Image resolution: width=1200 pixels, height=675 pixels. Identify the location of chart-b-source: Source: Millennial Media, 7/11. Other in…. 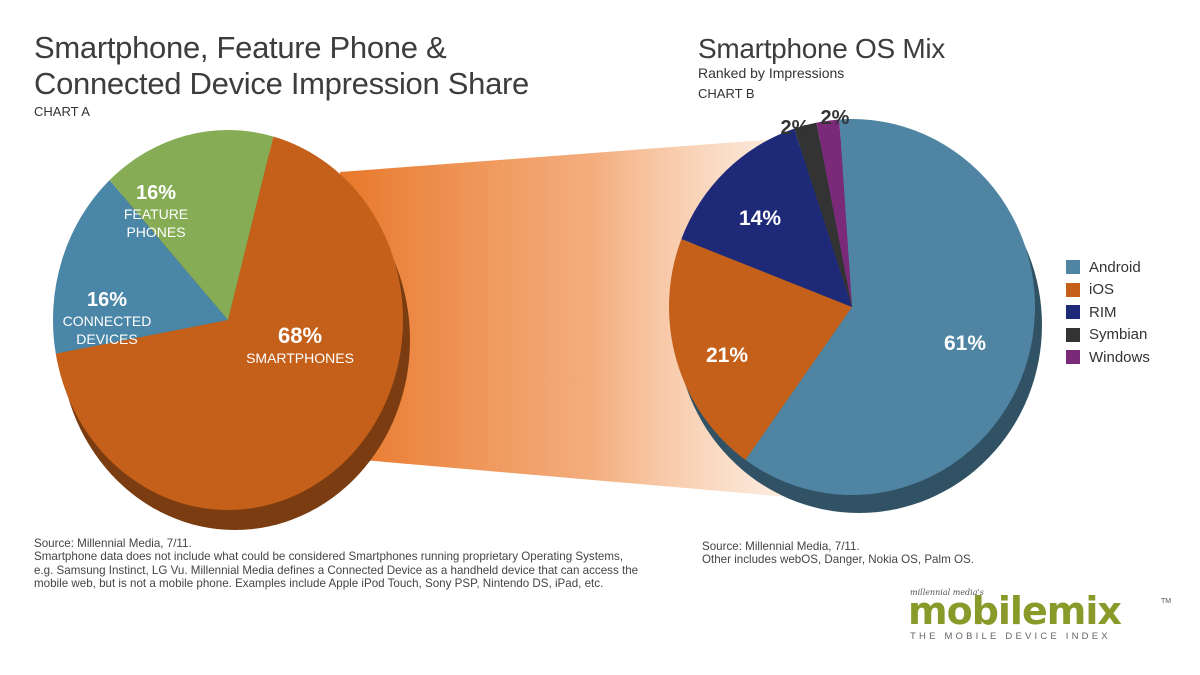
(922, 553).